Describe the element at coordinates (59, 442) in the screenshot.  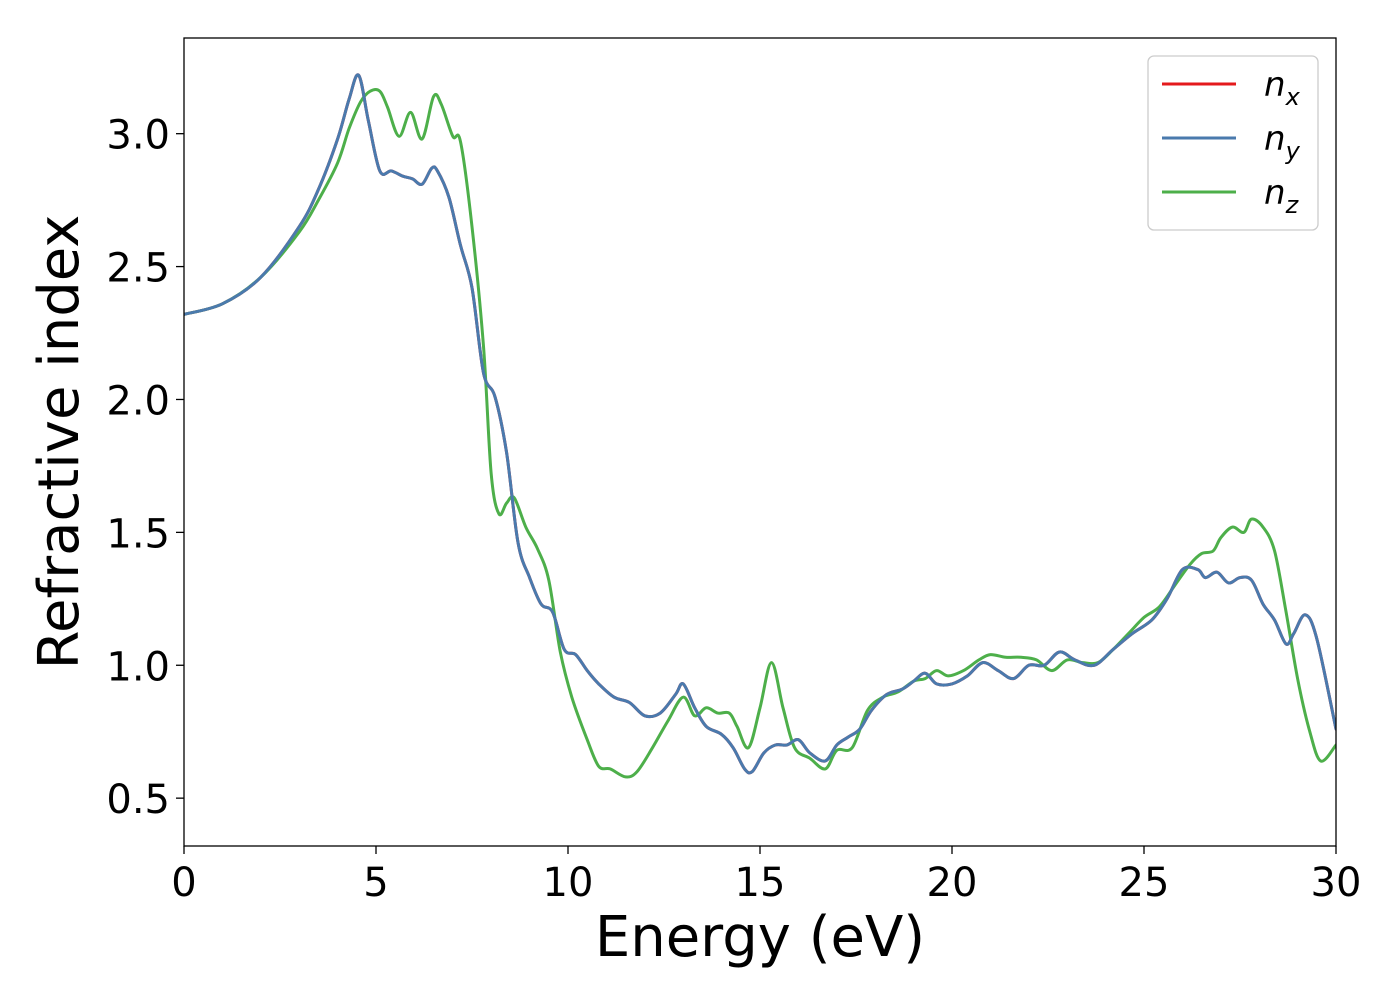
I see `y-axis-title: Refractive index` at that location.